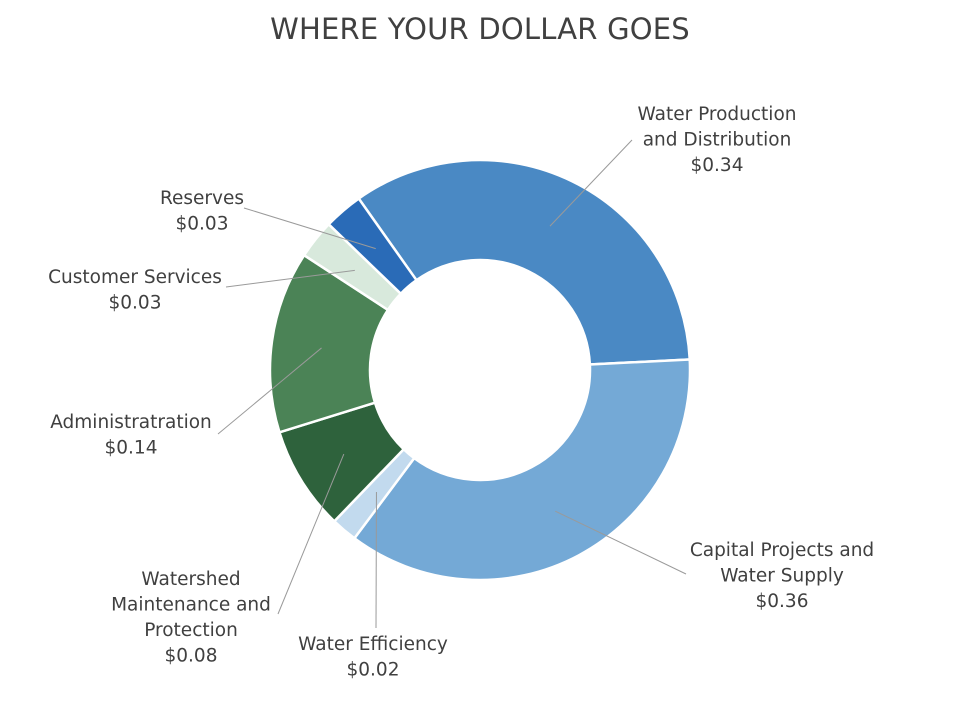  I want to click on data-label-value: $0.02, so click(373, 670).